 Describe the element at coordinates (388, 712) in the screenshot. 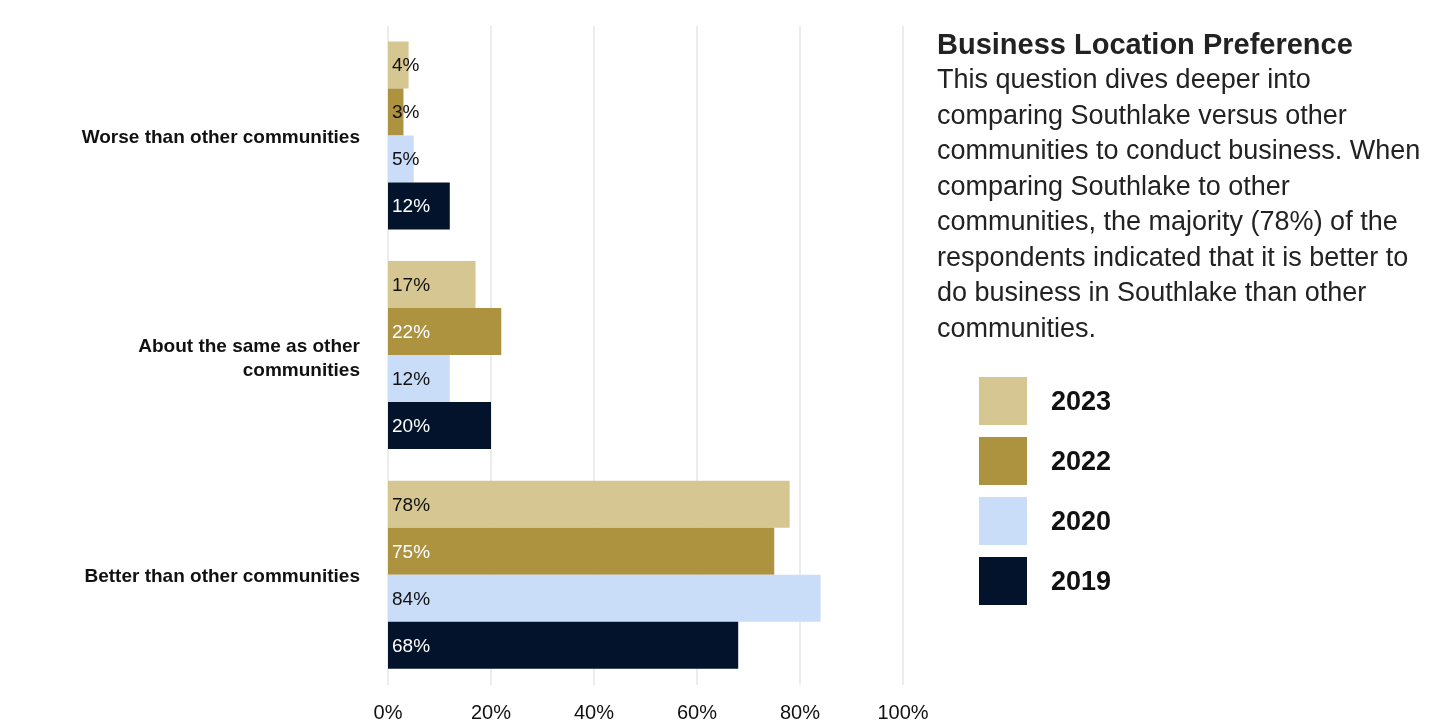

I see `x-tick-label: 0%` at that location.